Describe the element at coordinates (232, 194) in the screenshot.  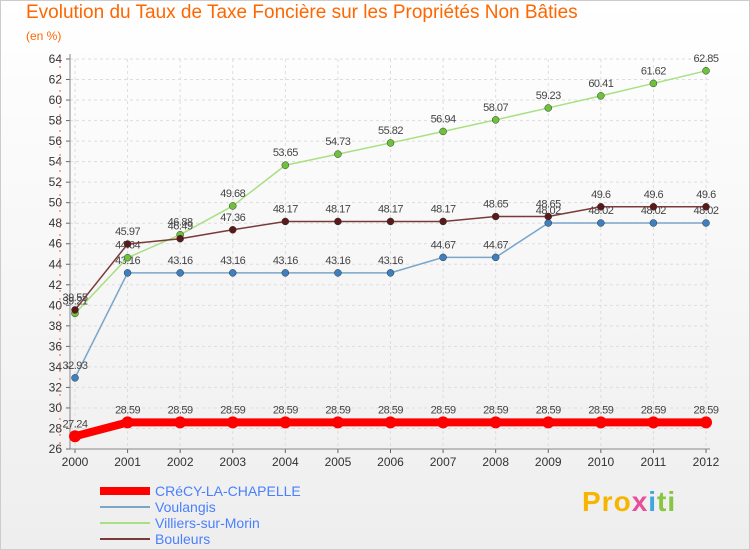
I see `data-label: 49.68` at that location.